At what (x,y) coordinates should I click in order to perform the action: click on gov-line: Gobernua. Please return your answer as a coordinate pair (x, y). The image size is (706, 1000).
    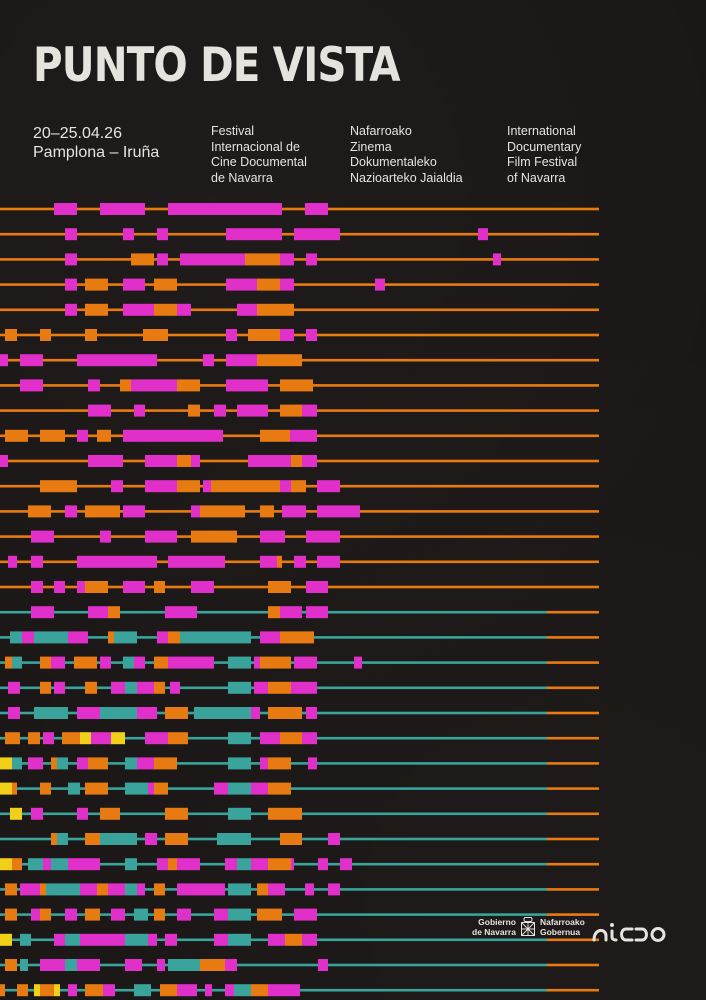
    Looking at the image, I should click on (560, 932).